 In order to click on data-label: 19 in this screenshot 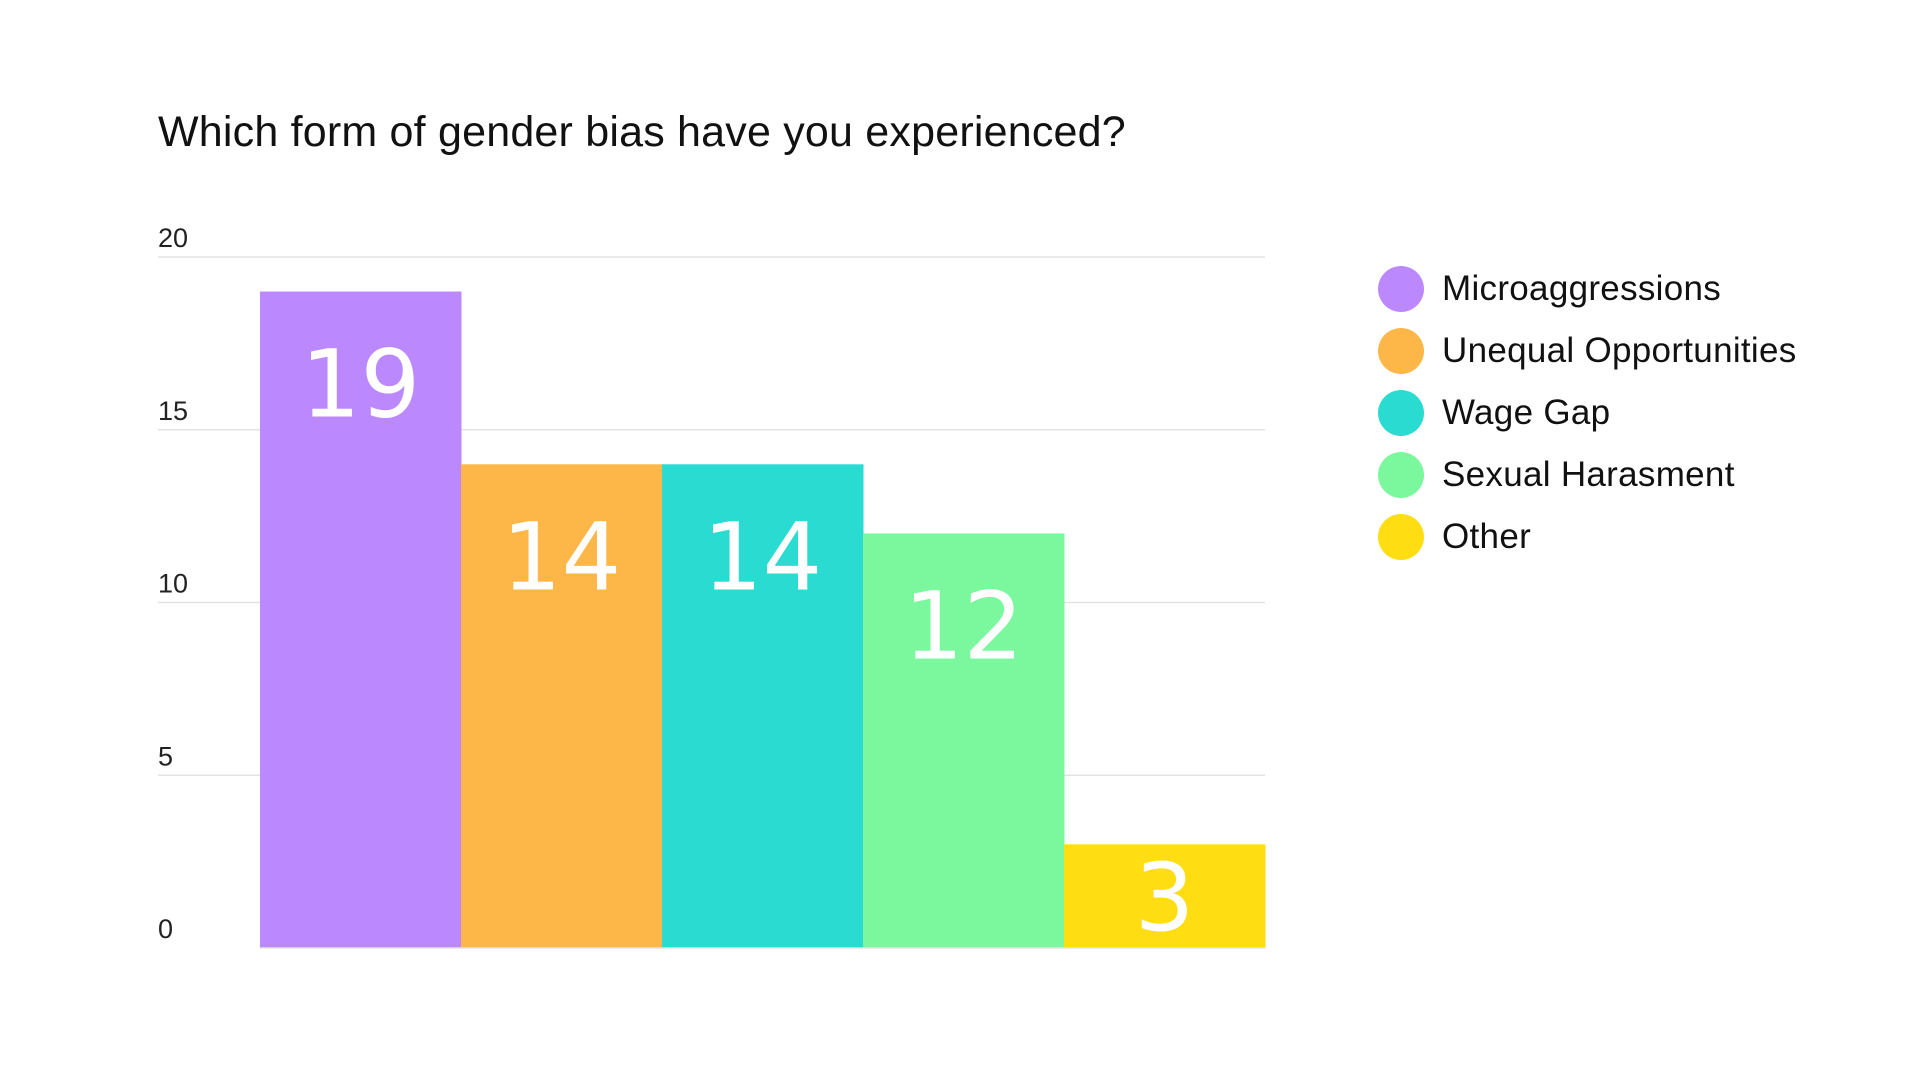, I will do `click(361, 385)`.